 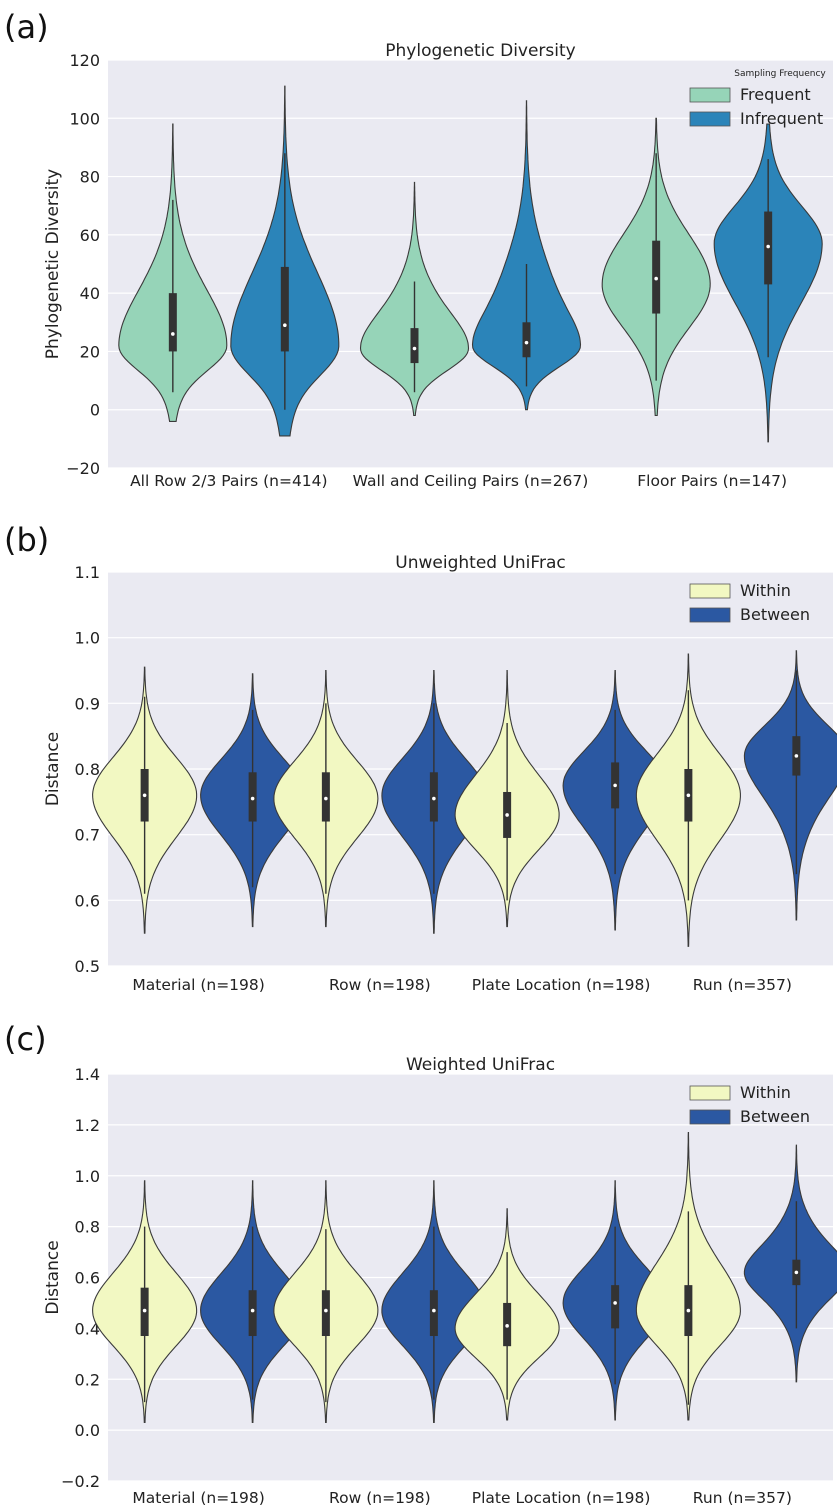 I want to click on y-tick-label: 0.0, so click(x=87, y=1430).